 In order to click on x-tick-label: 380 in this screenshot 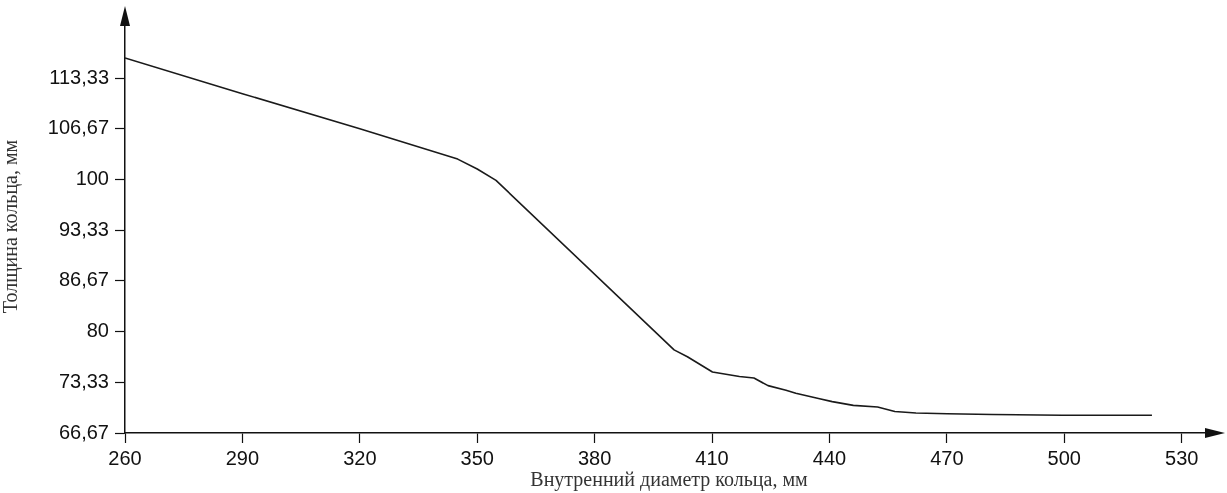, I will do `click(594, 457)`.